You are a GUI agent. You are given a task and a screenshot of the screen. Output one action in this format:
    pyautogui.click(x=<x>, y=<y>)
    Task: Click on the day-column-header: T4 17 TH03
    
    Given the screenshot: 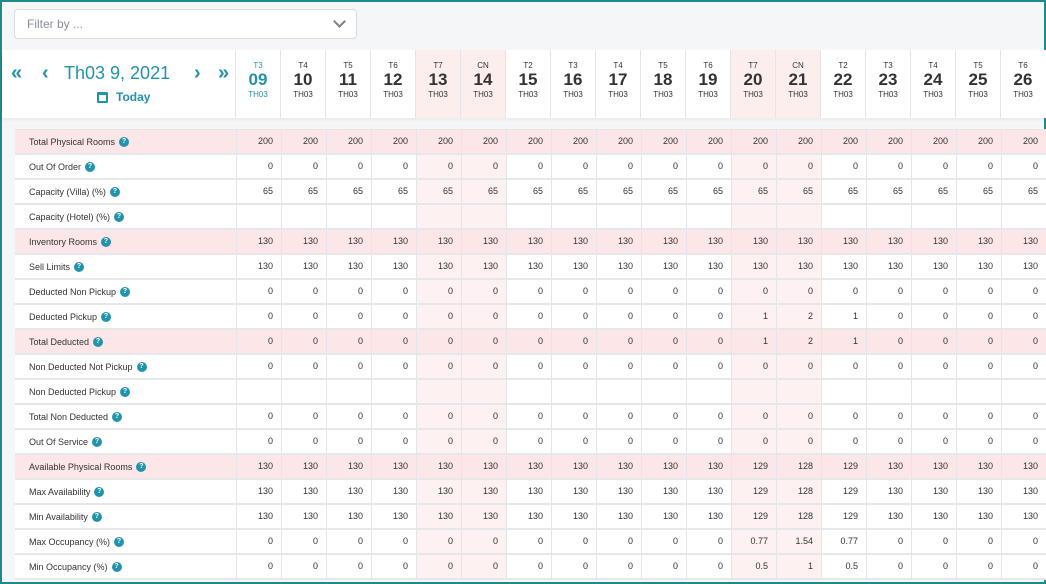 What is the action you would take?
    pyautogui.click(x=617, y=84)
    